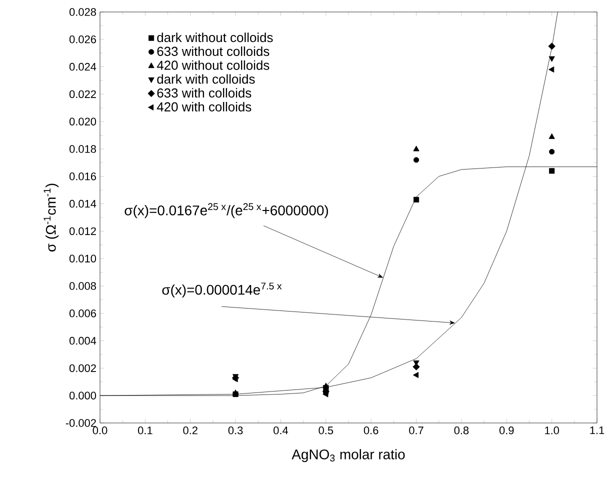 Image resolution: width=611 pixels, height=489 pixels. I want to click on x-tick-label: 0.9, so click(506, 430).